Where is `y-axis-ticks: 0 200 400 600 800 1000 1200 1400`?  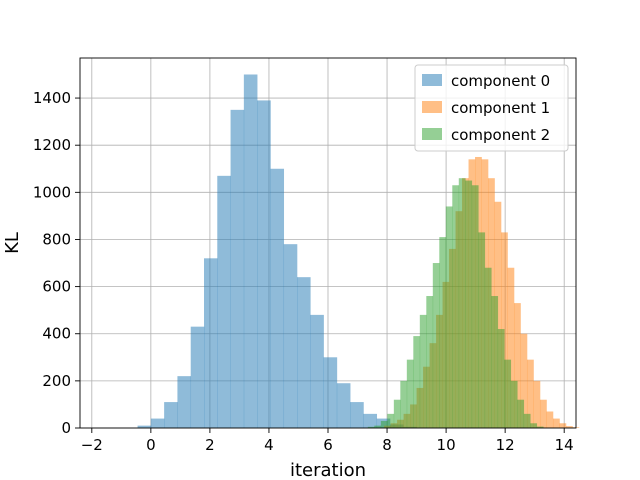
y-axis-ticks: 0 200 400 600 800 1000 1200 1400 is located at coordinates (56, 263).